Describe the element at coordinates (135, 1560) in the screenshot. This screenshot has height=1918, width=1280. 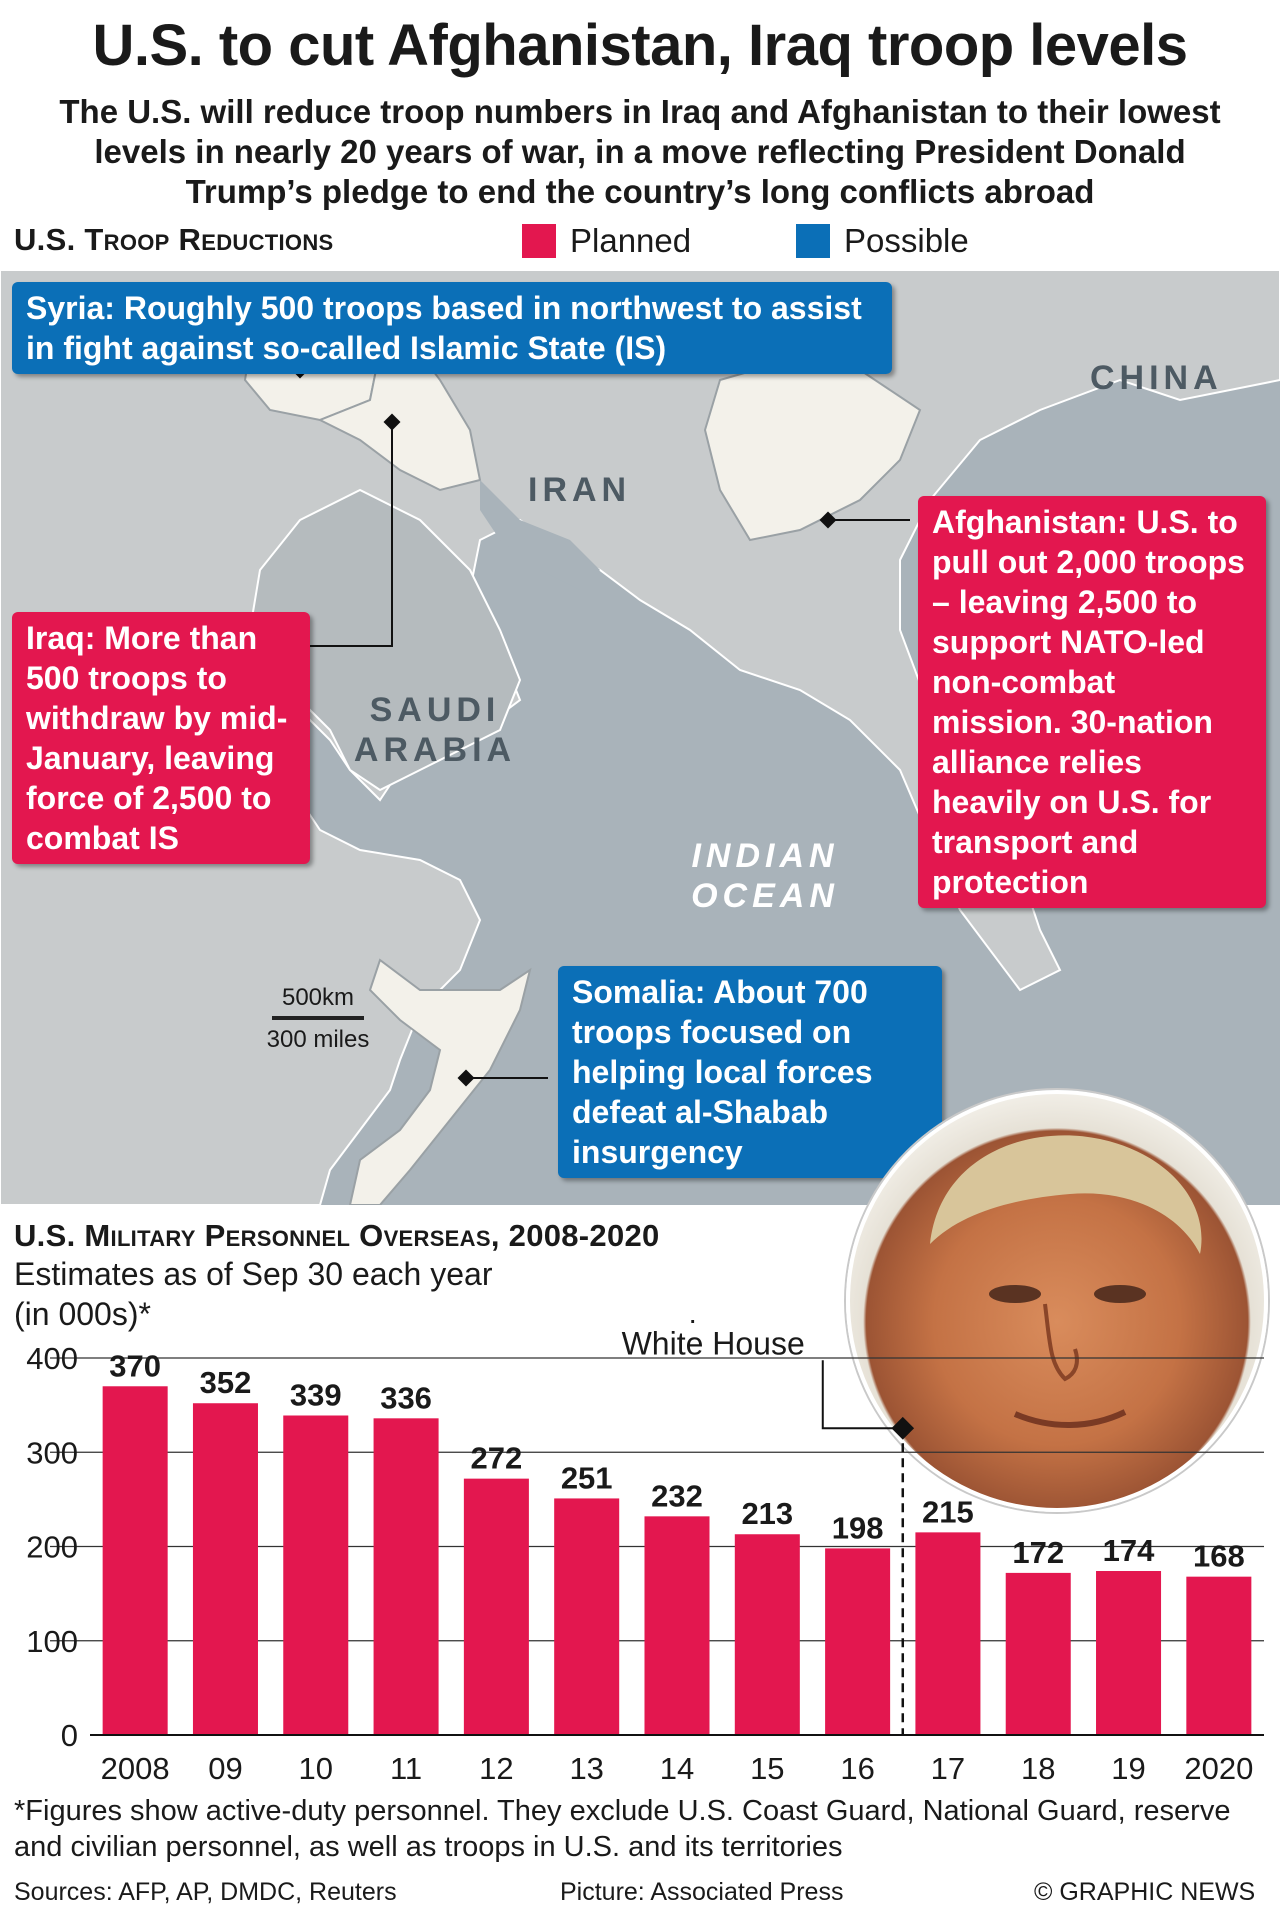
I see `bar-2008` at that location.